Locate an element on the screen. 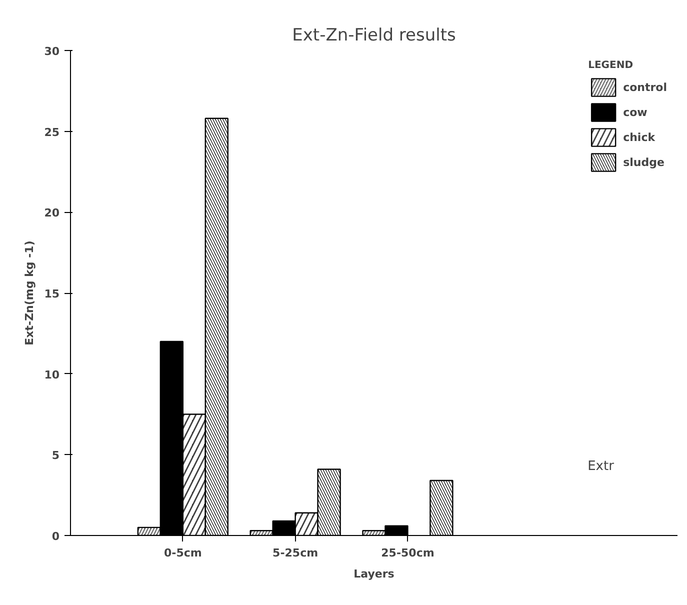 Image resolution: width=687 pixels, height=605 pixels. x-axis-title: Layers is located at coordinates (374, 574).